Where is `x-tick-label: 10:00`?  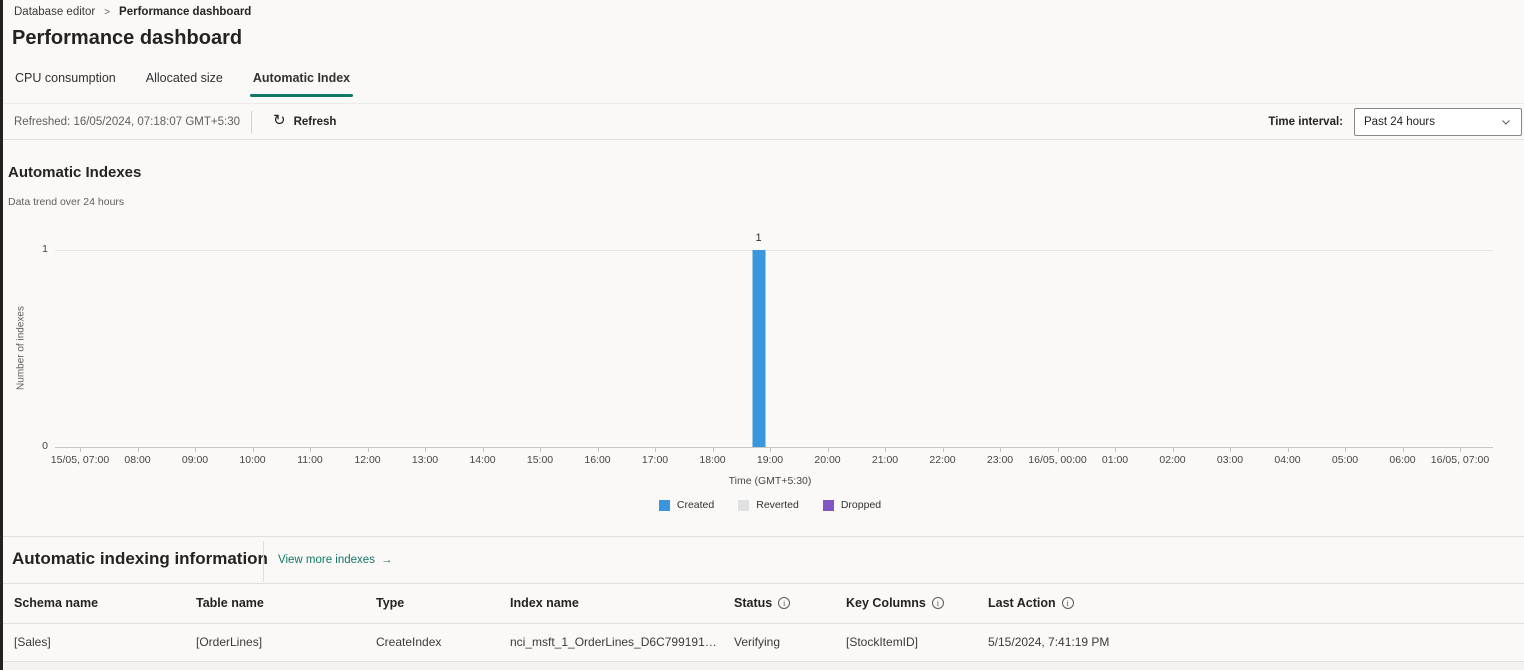
x-tick-label: 10:00 is located at coordinates (252, 460).